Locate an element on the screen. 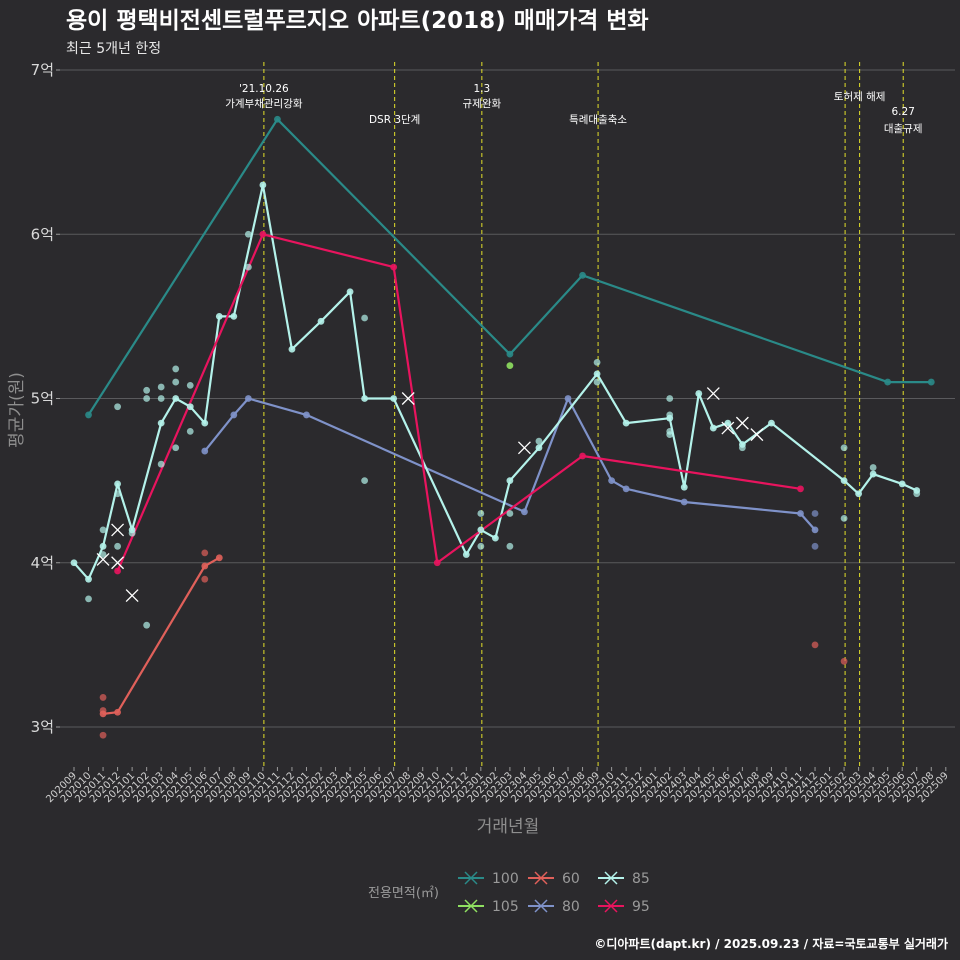 This screenshot has width=960, height=960. legend: 100 105 60 80 85 95 is located at coordinates (554, 893).